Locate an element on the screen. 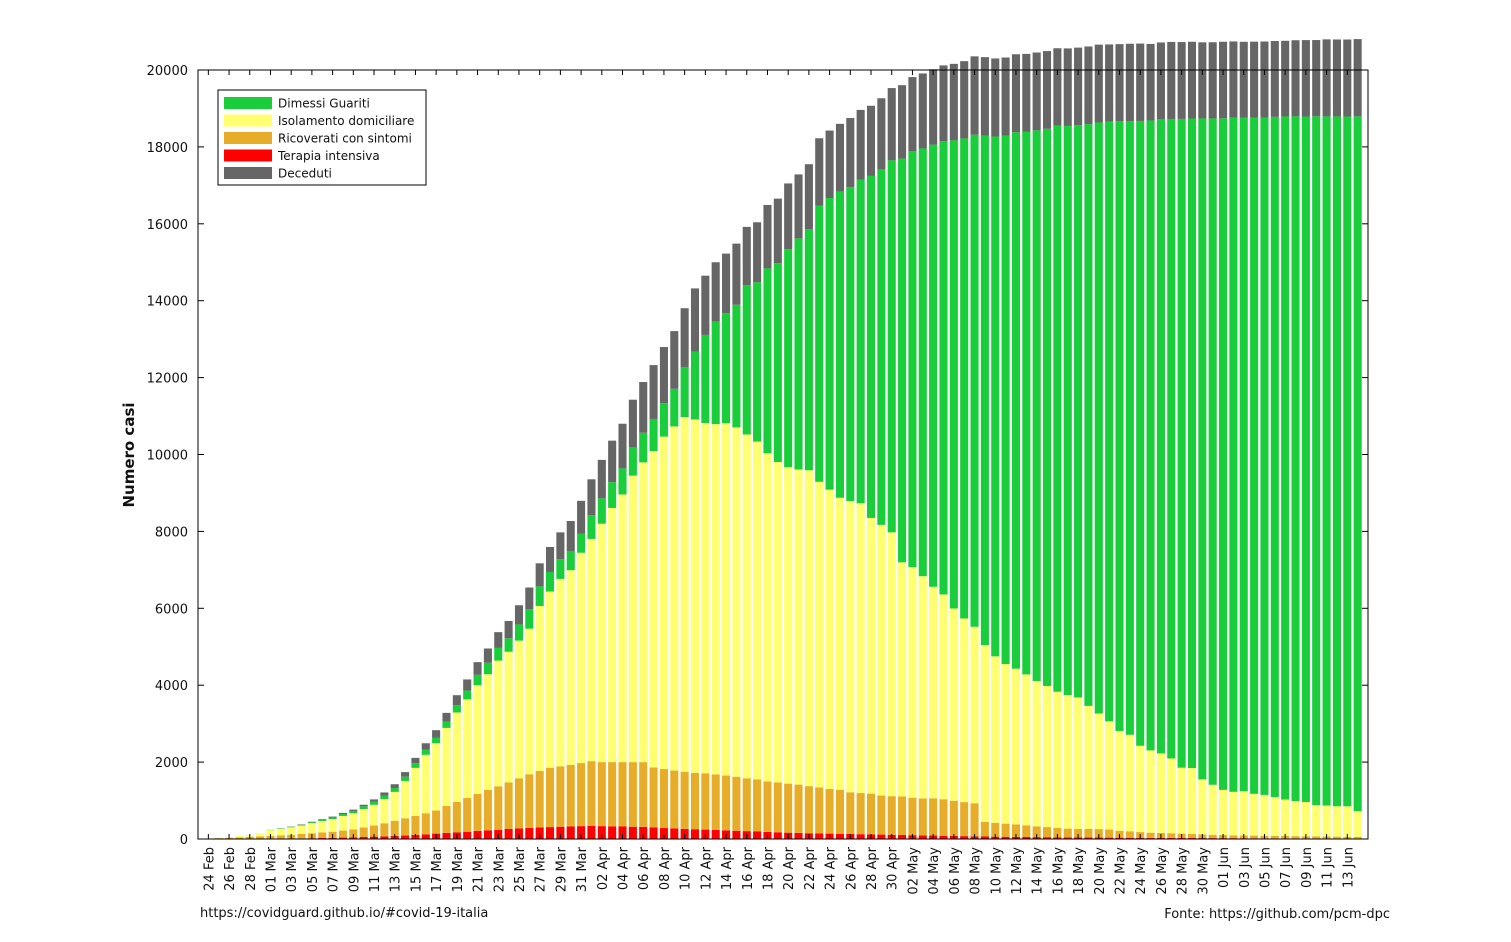  legend-label: Dimessi Guariti is located at coordinates (324, 104).